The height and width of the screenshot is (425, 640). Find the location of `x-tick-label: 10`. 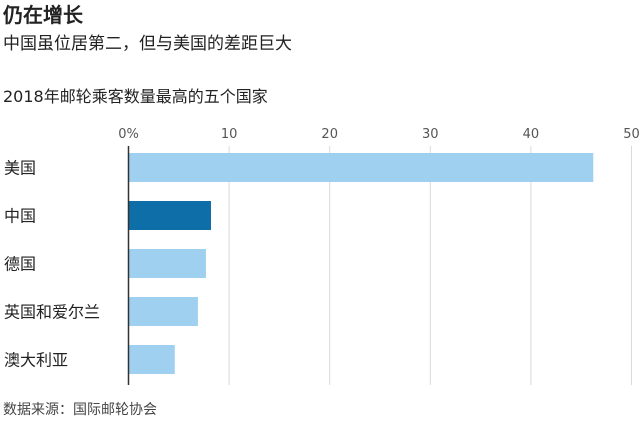

x-tick-label: 10 is located at coordinates (229, 134).